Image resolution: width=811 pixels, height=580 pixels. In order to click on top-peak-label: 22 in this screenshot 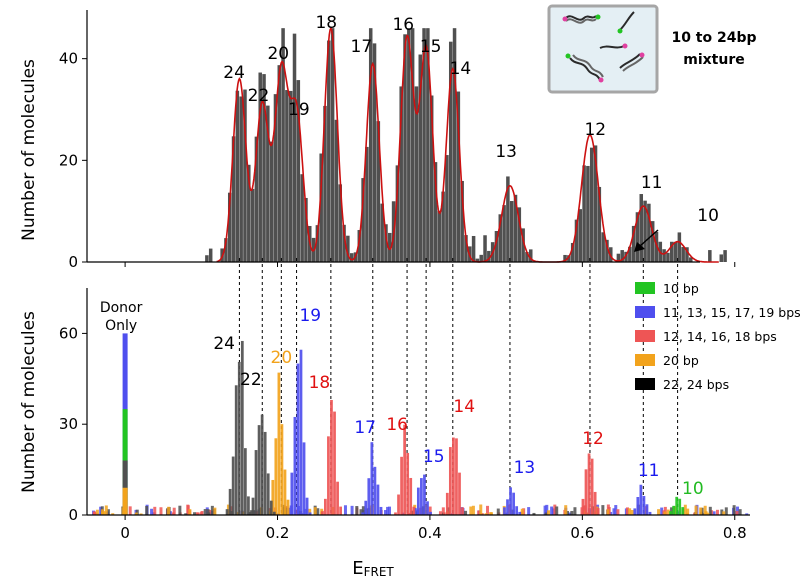, I will do `click(259, 96)`.